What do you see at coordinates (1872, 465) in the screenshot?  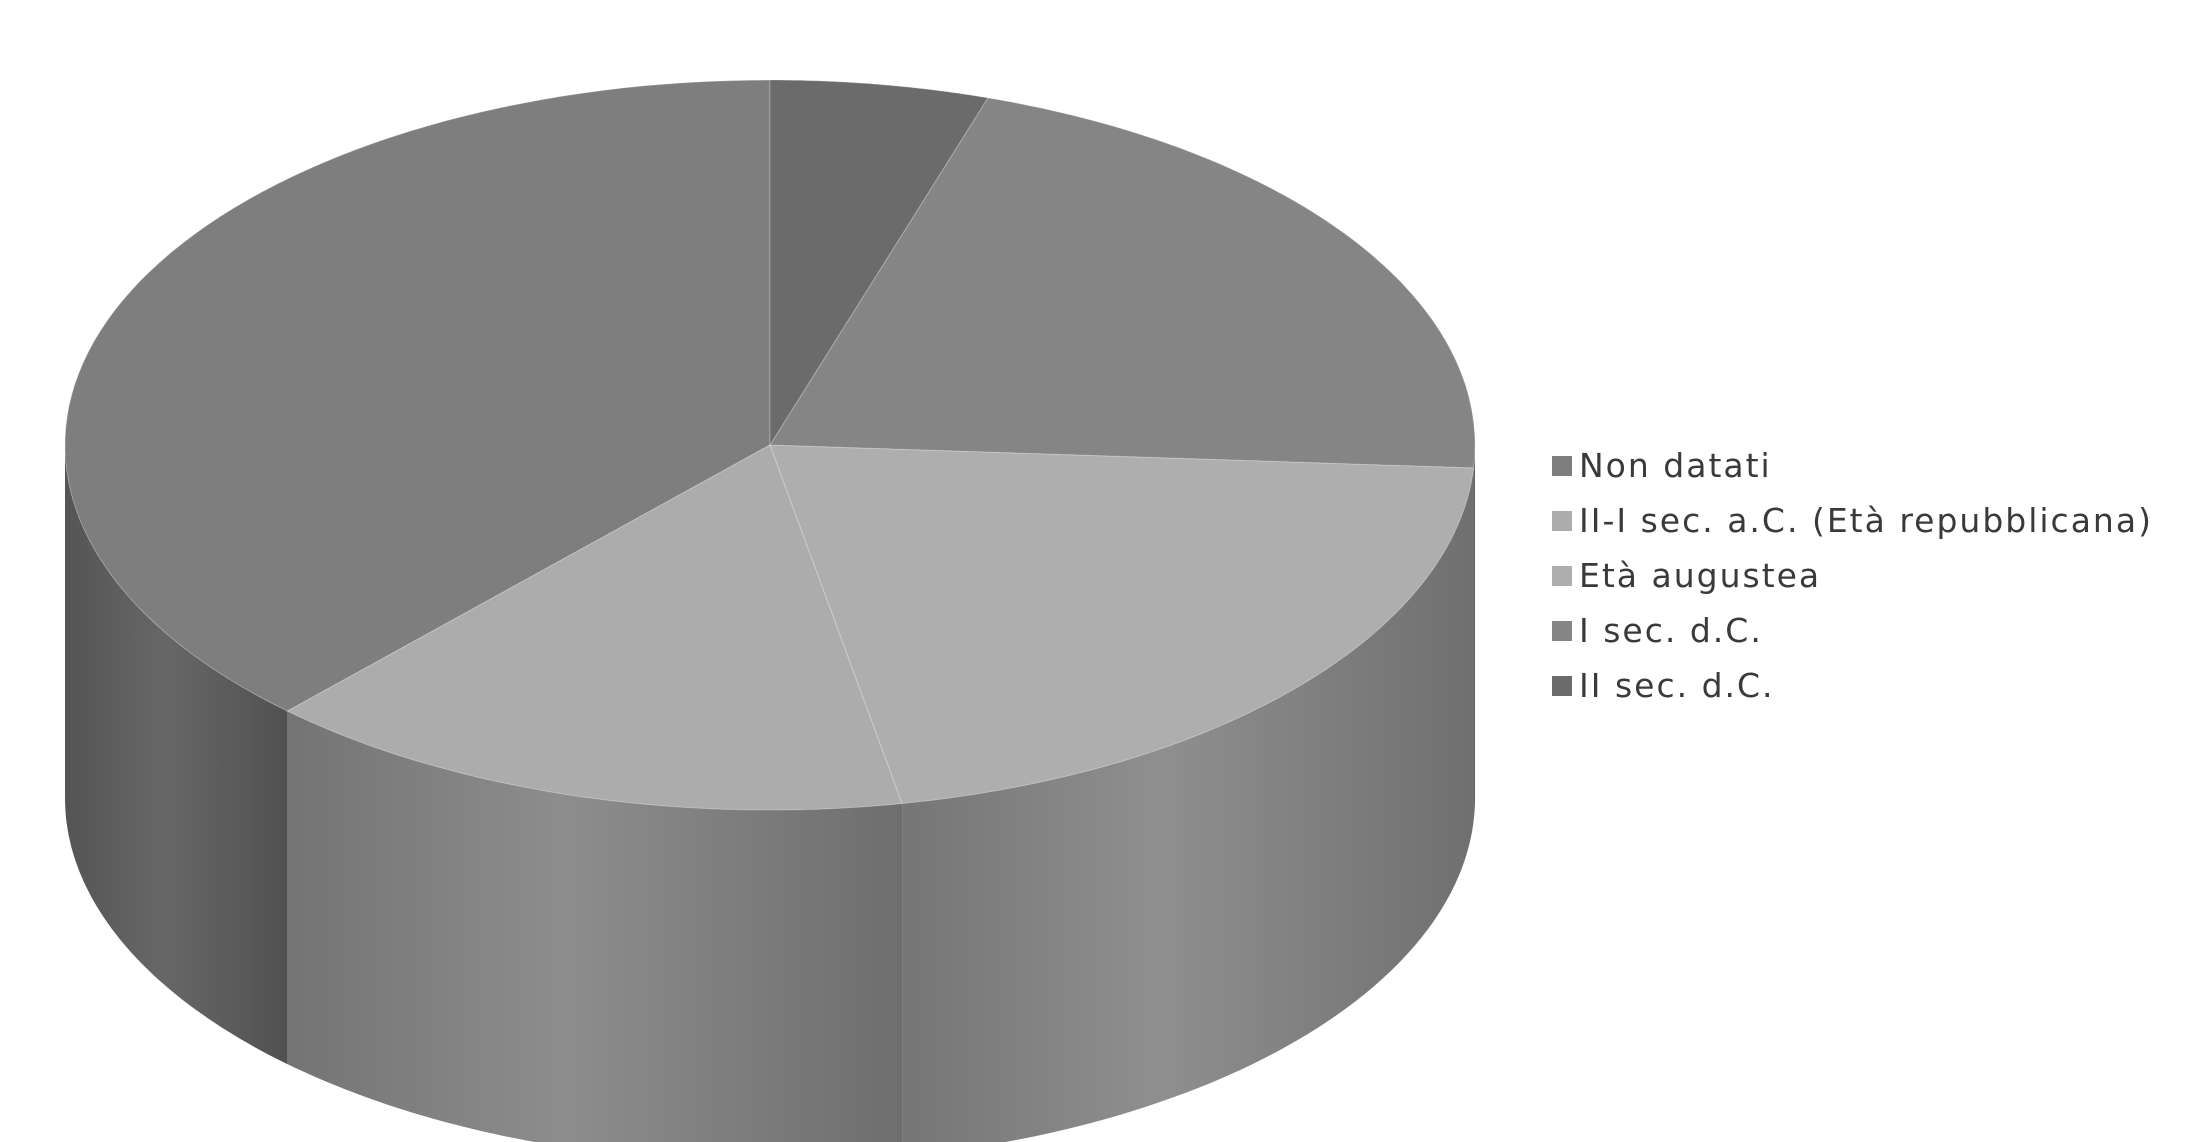 I see `legend-item: Non datati` at bounding box center [1872, 465].